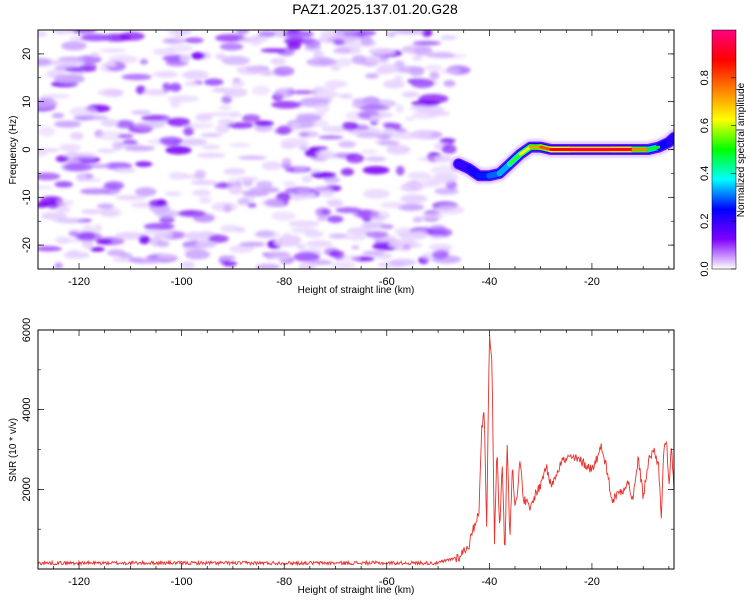 Image resolution: width=750 pixels, height=600 pixels. What do you see at coordinates (489, 582) in the screenshot?
I see `snr-x-tick-label: -40` at bounding box center [489, 582].